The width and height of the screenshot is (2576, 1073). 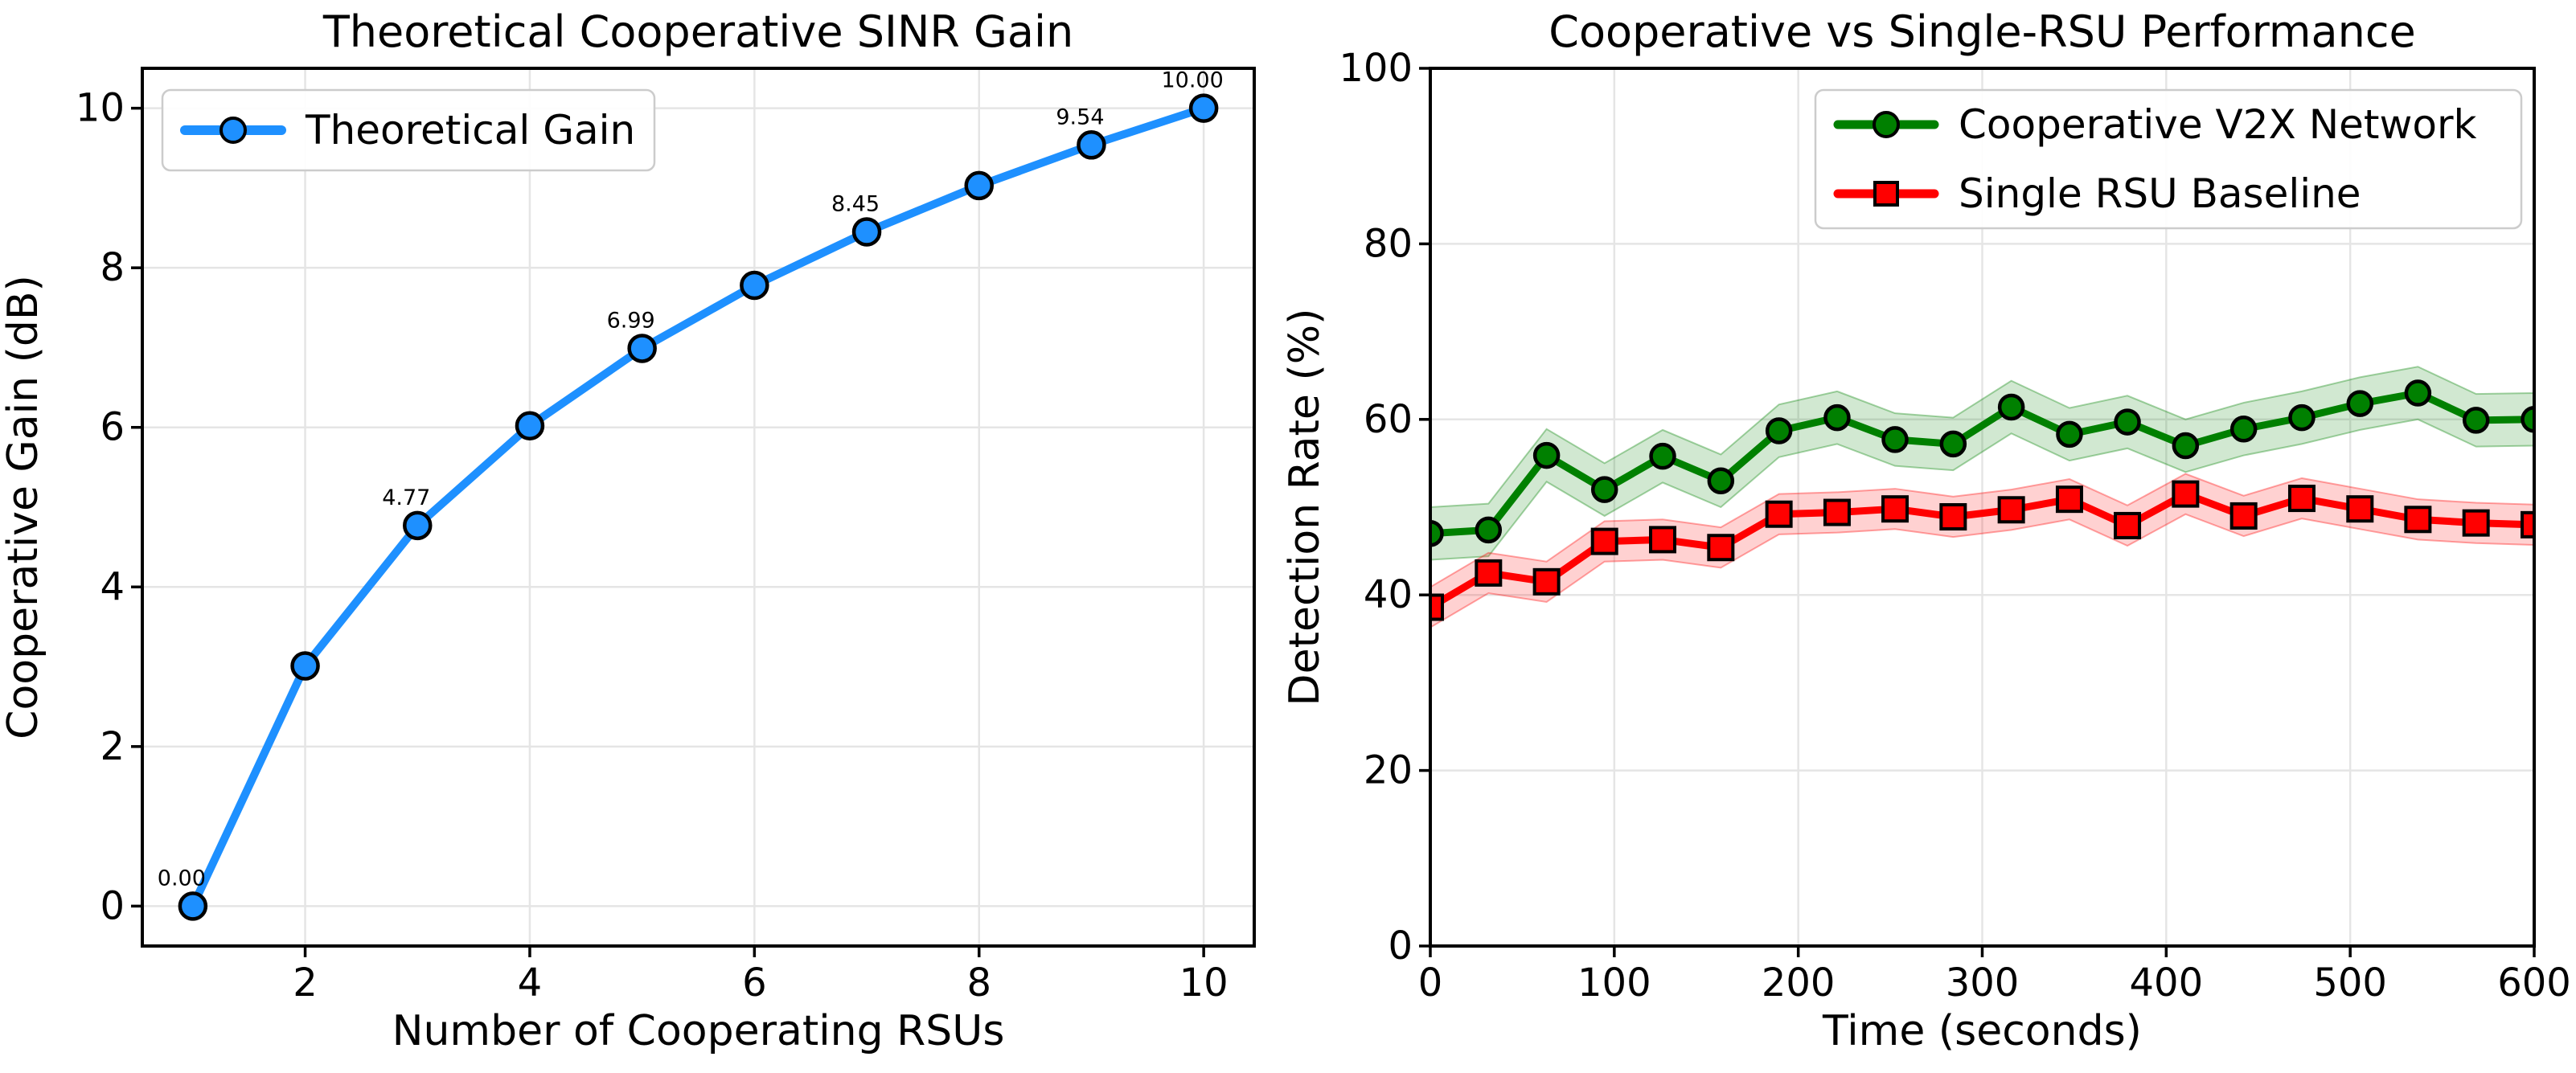 I want to click on legend-box, so click(x=408, y=130).